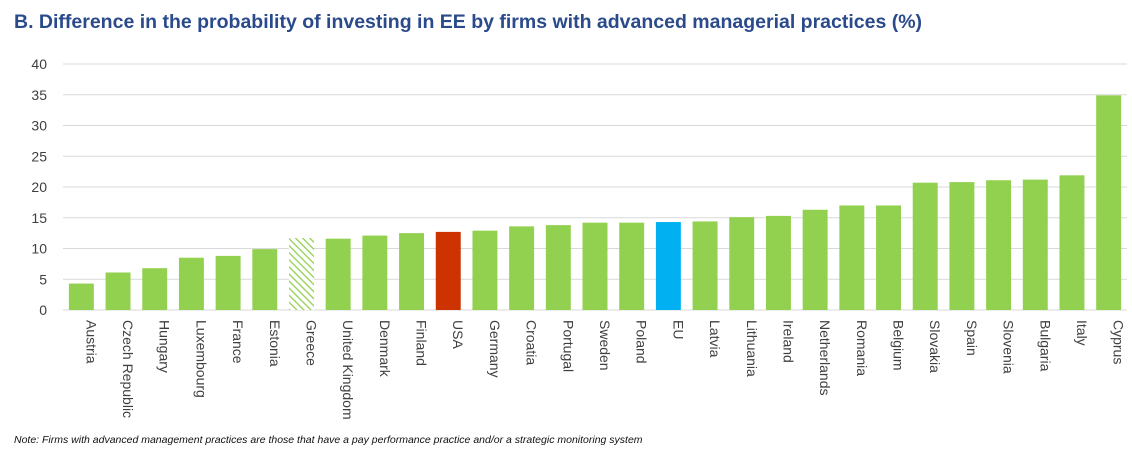 This screenshot has height=456, width=1132. What do you see at coordinates (448, 270) in the screenshot?
I see `bar-usa` at bounding box center [448, 270].